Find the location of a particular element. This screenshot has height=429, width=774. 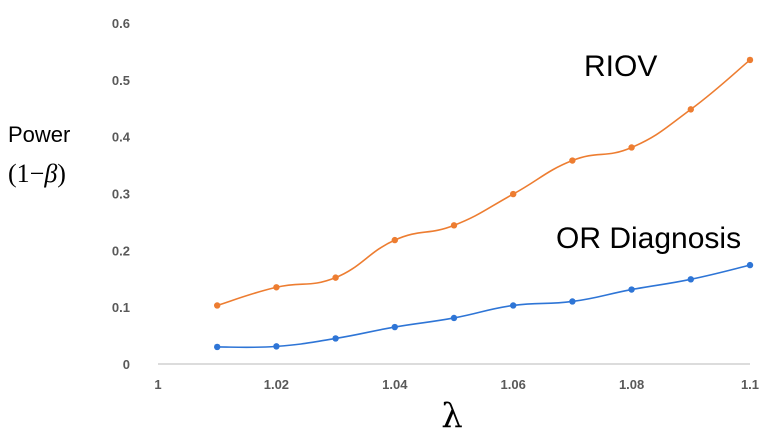

y-tick-label: 0.4 is located at coordinates (121, 137).